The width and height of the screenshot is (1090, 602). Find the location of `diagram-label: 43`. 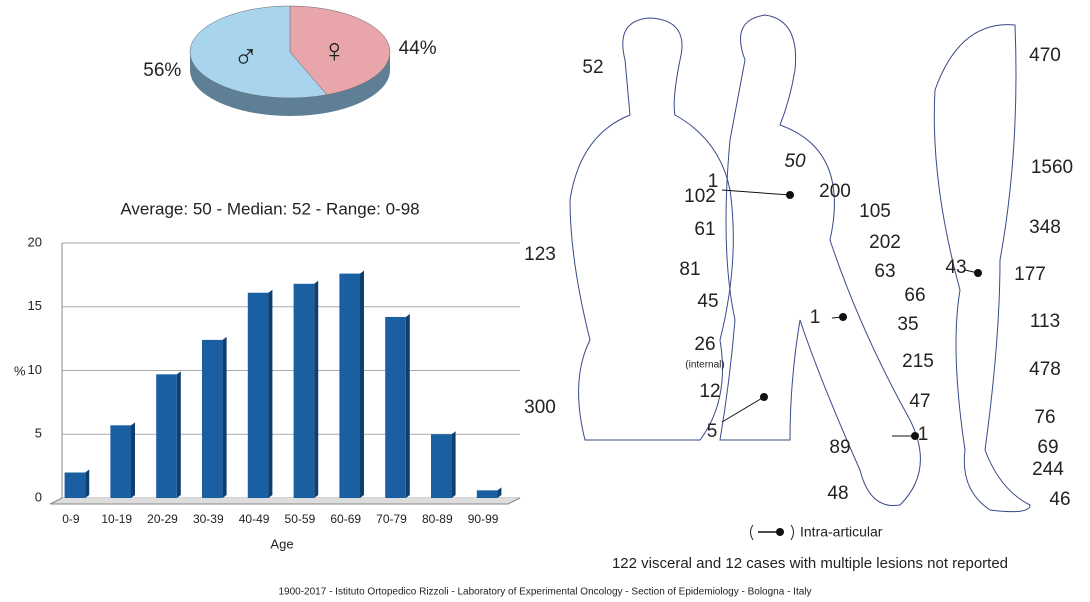

diagram-label: 43 is located at coordinates (955, 267).